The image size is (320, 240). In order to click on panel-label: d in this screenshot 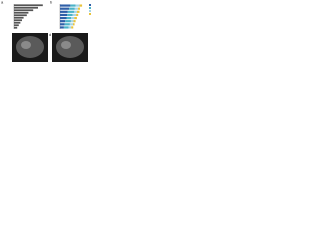, I will do `click(50, 34)`.